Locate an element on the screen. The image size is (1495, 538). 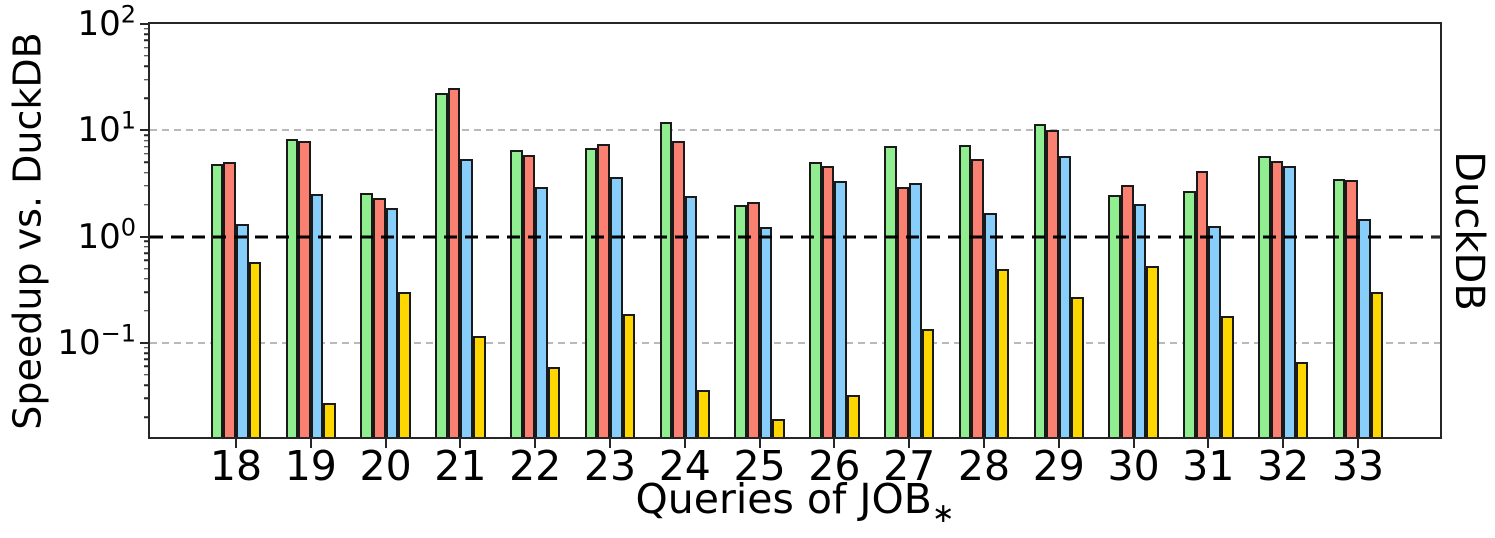
bar-29-gold is located at coordinates (1077, 366).